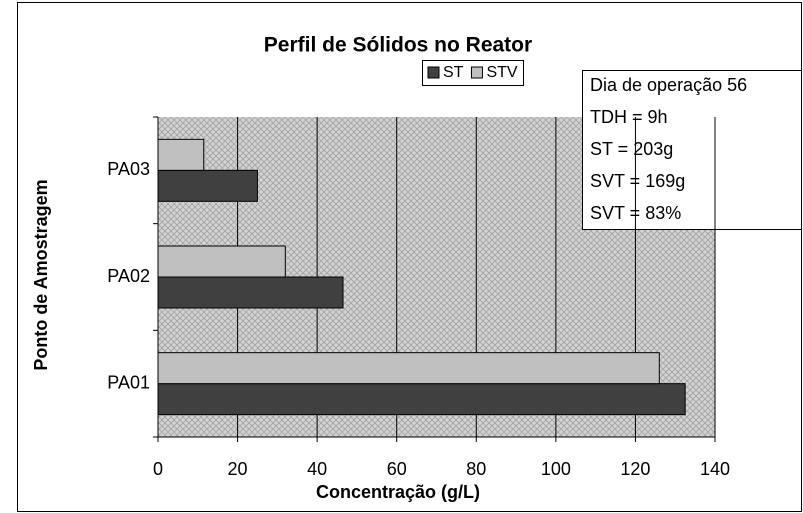  Describe the element at coordinates (692, 150) in the screenshot. I see `annotation-box` at that location.